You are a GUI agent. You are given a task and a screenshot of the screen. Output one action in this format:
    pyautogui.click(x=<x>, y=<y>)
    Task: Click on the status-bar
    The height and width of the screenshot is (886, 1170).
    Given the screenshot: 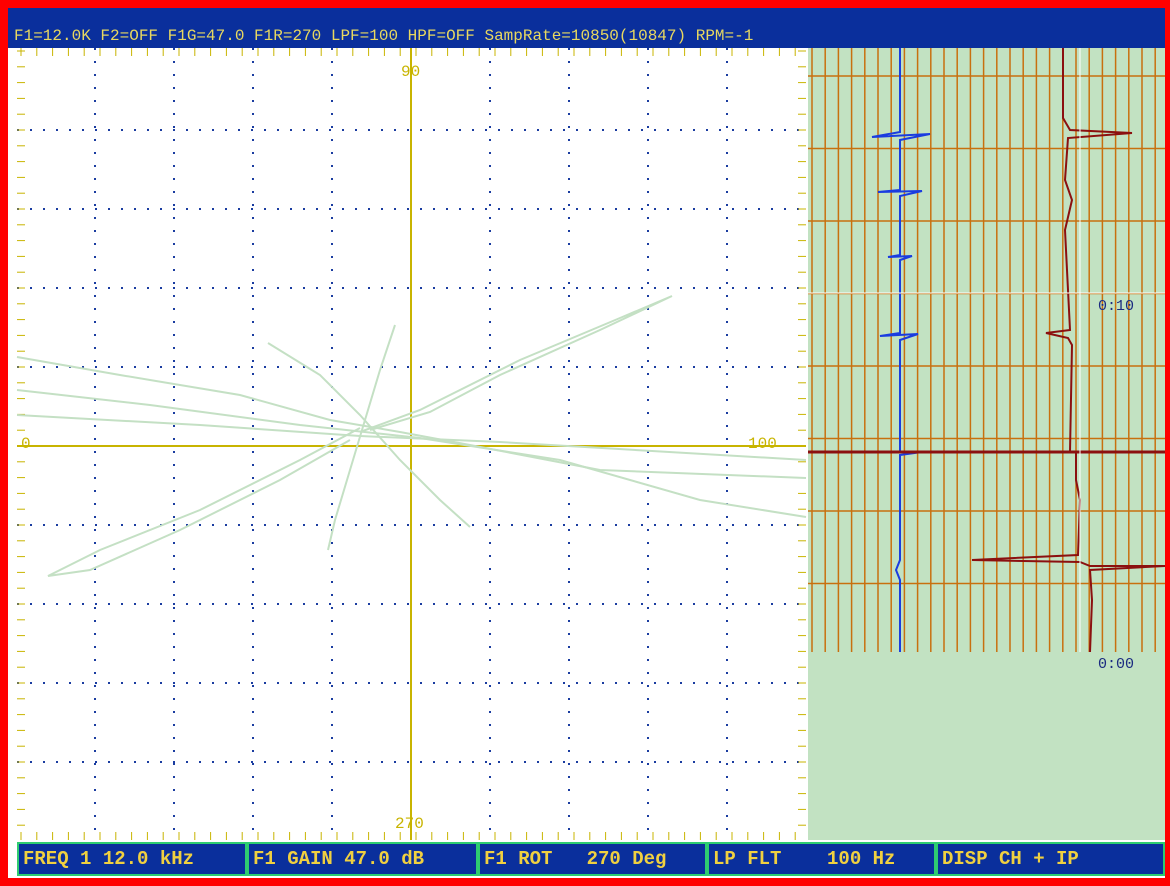 What is the action you would take?
    pyautogui.click(x=586, y=28)
    